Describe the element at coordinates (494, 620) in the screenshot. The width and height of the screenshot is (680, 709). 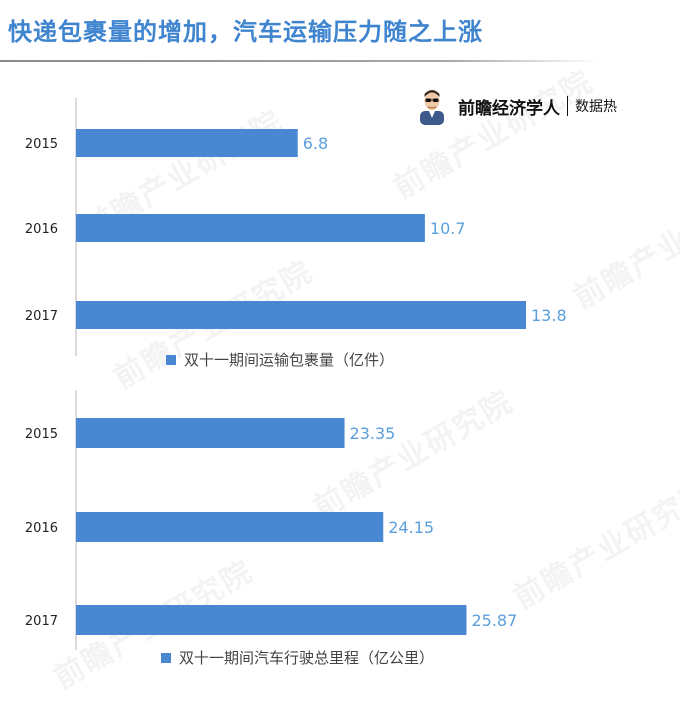
I see `data-label: 25.87` at that location.